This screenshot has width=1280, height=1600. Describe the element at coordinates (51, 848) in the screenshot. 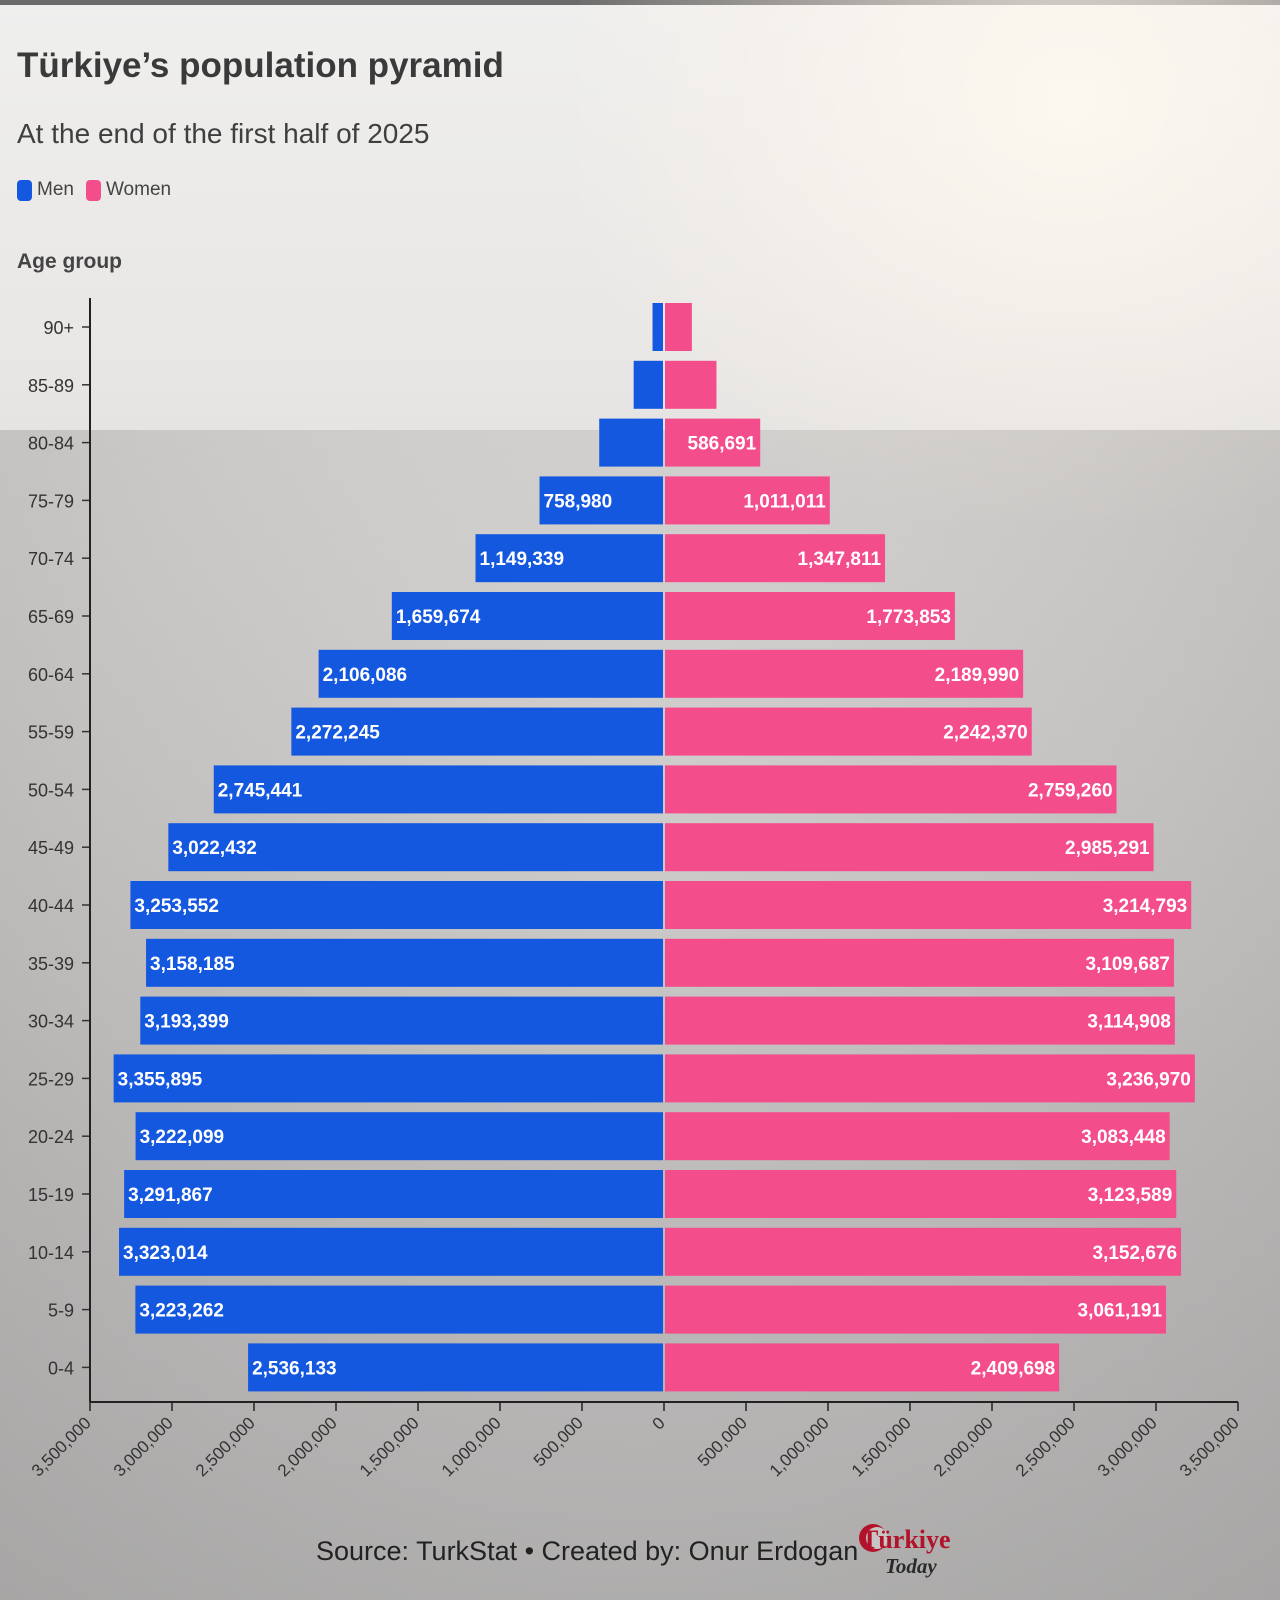

I see `y-tick-label-45-49: 45-49` at that location.